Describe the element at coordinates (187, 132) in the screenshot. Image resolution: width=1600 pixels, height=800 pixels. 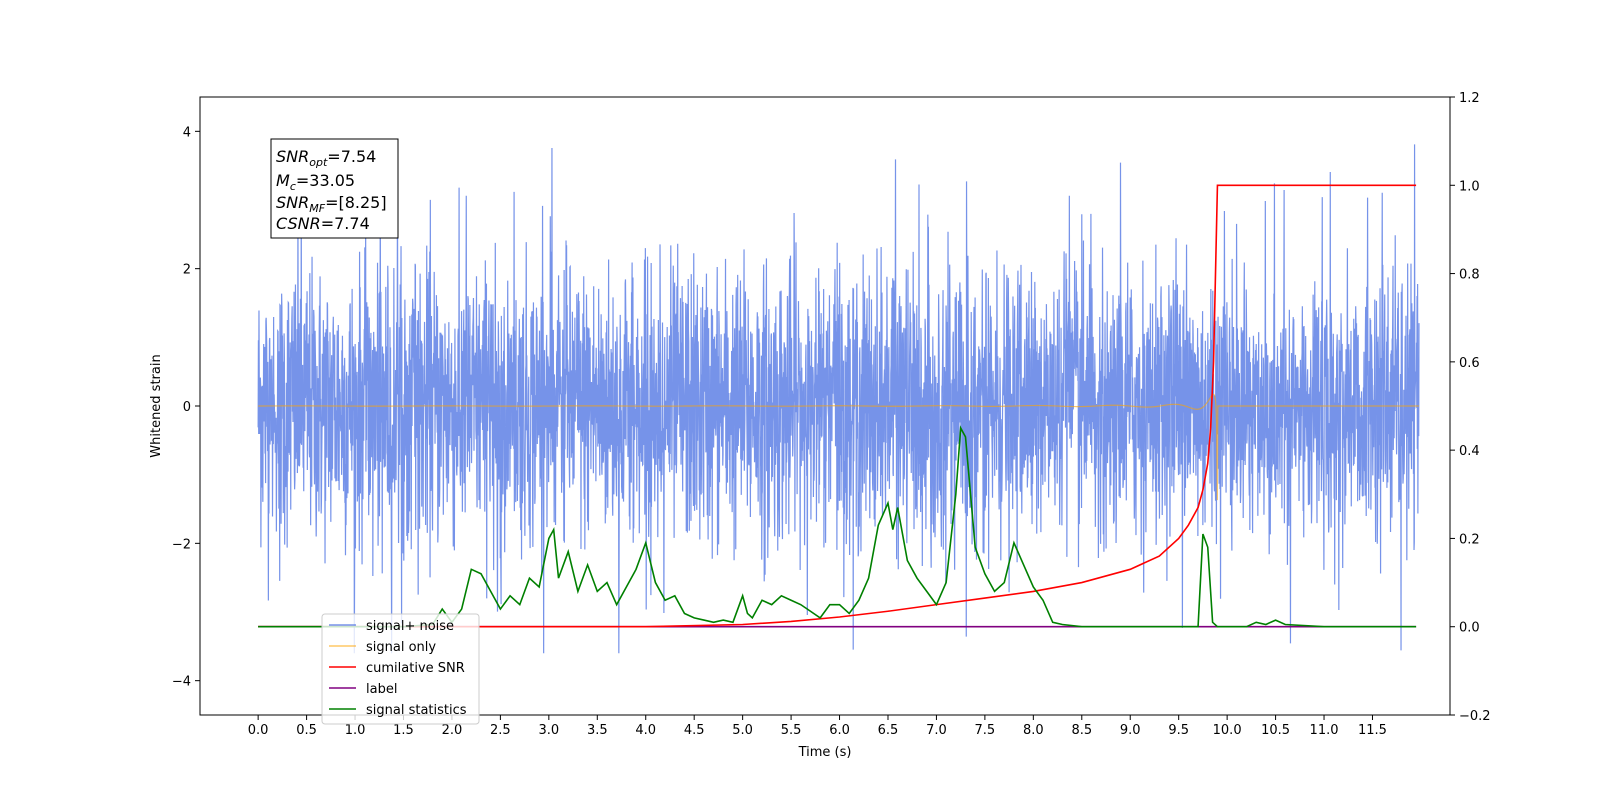
I see `y-tick-label: 4` at that location.